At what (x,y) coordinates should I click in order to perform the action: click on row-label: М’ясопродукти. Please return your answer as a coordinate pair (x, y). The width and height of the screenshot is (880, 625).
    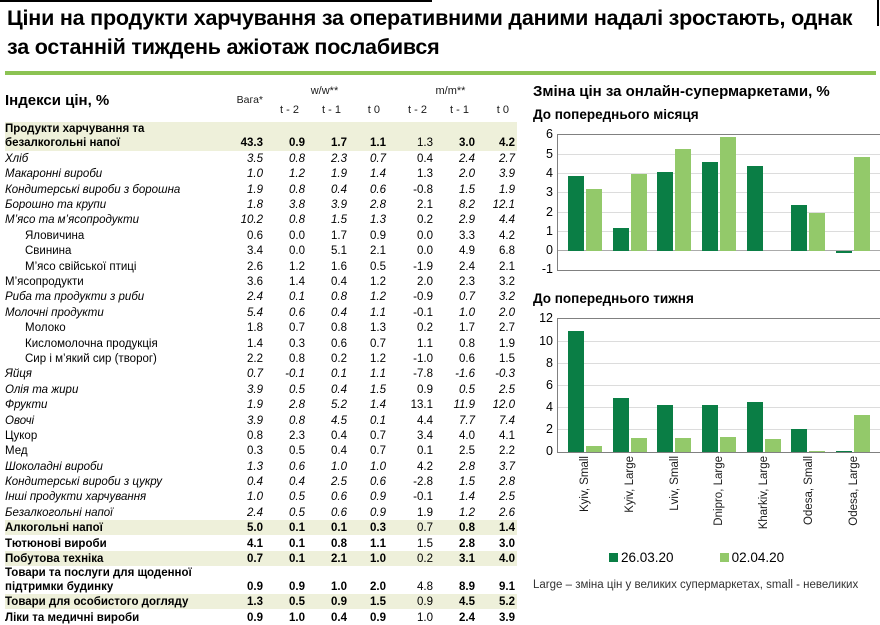
    Looking at the image, I should click on (44, 282).